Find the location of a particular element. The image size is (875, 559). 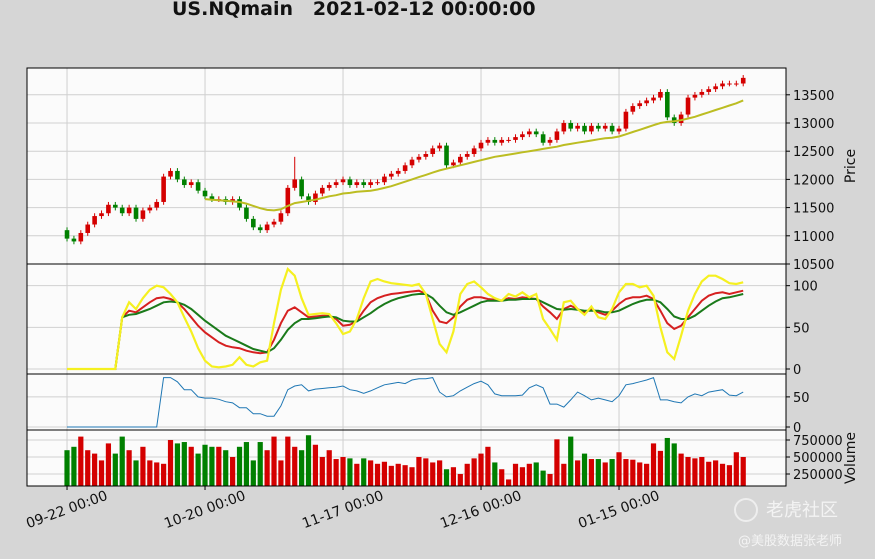

panel-border is located at coordinates (406, 458).